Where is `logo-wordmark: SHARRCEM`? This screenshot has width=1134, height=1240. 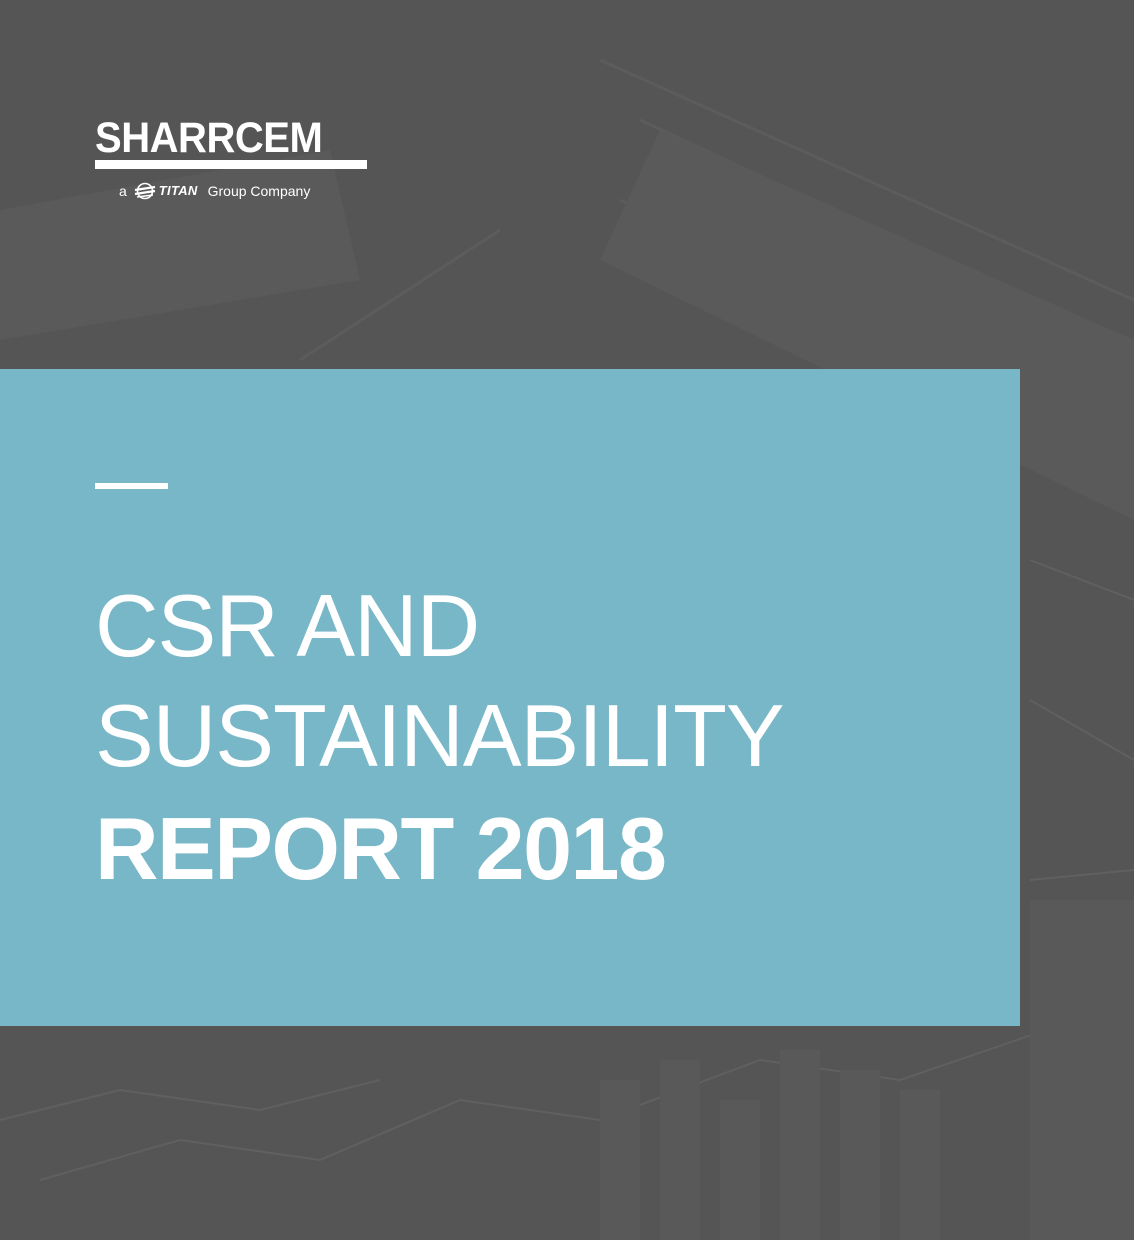
logo-wordmark: SHARRCEM is located at coordinates (209, 138).